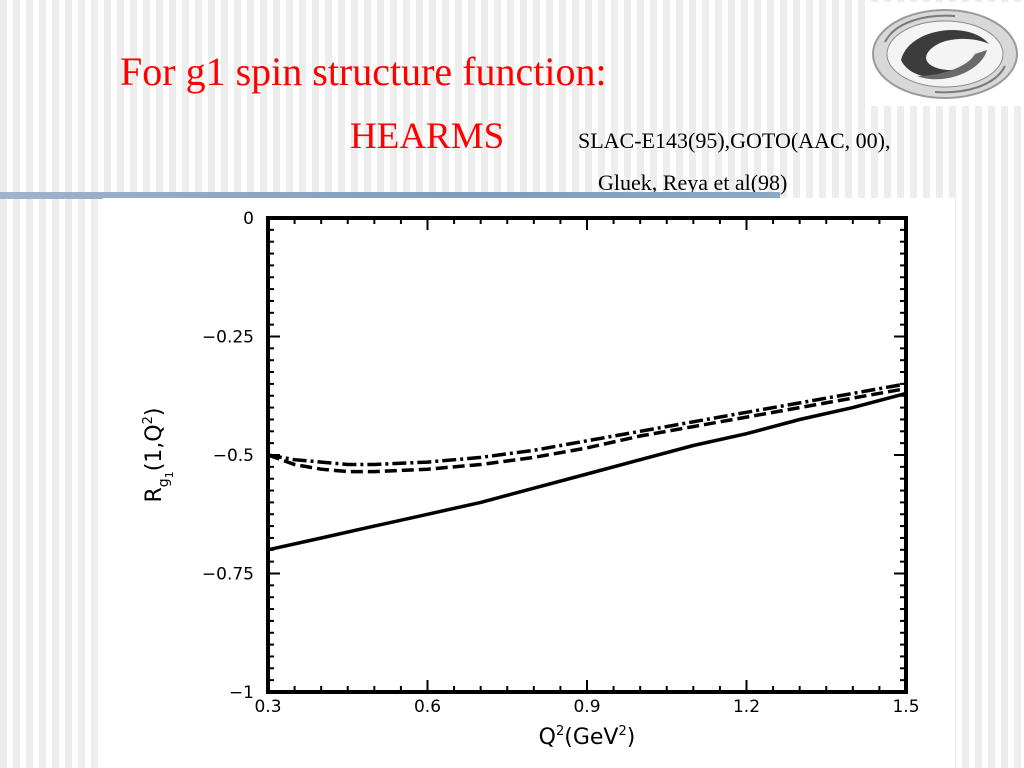 This screenshot has height=768, width=1024. I want to click on x-tick-label: 0.9, so click(586, 707).